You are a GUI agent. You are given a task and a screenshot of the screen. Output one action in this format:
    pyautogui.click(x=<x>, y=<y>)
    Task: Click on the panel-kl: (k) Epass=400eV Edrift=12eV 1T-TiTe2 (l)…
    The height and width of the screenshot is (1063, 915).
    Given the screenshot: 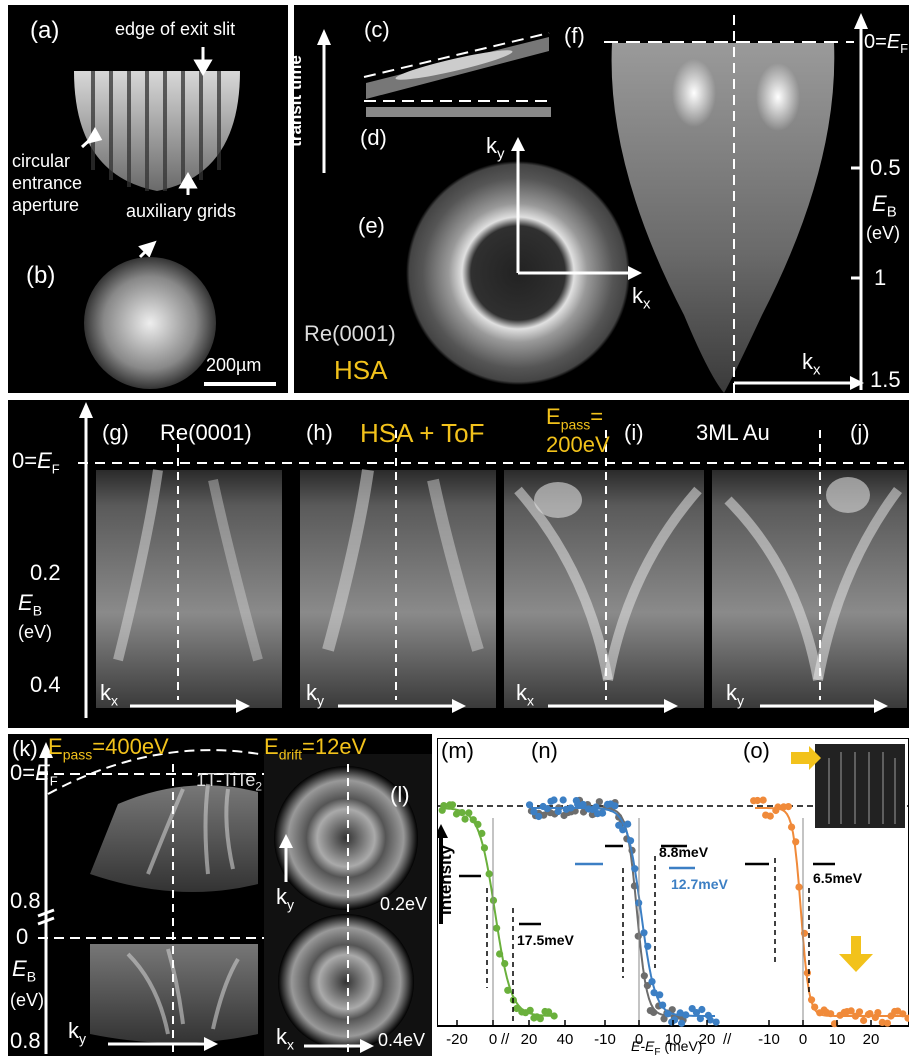 What is the action you would take?
    pyautogui.click(x=220, y=895)
    